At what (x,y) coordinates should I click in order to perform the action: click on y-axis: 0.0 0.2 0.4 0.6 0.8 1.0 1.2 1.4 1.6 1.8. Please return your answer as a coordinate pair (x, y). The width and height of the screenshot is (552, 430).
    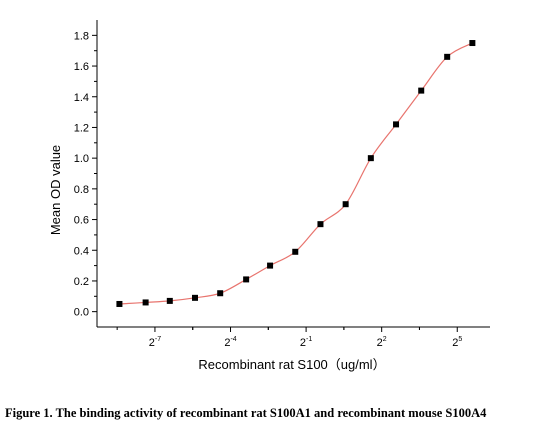
    Looking at the image, I should click on (86, 173).